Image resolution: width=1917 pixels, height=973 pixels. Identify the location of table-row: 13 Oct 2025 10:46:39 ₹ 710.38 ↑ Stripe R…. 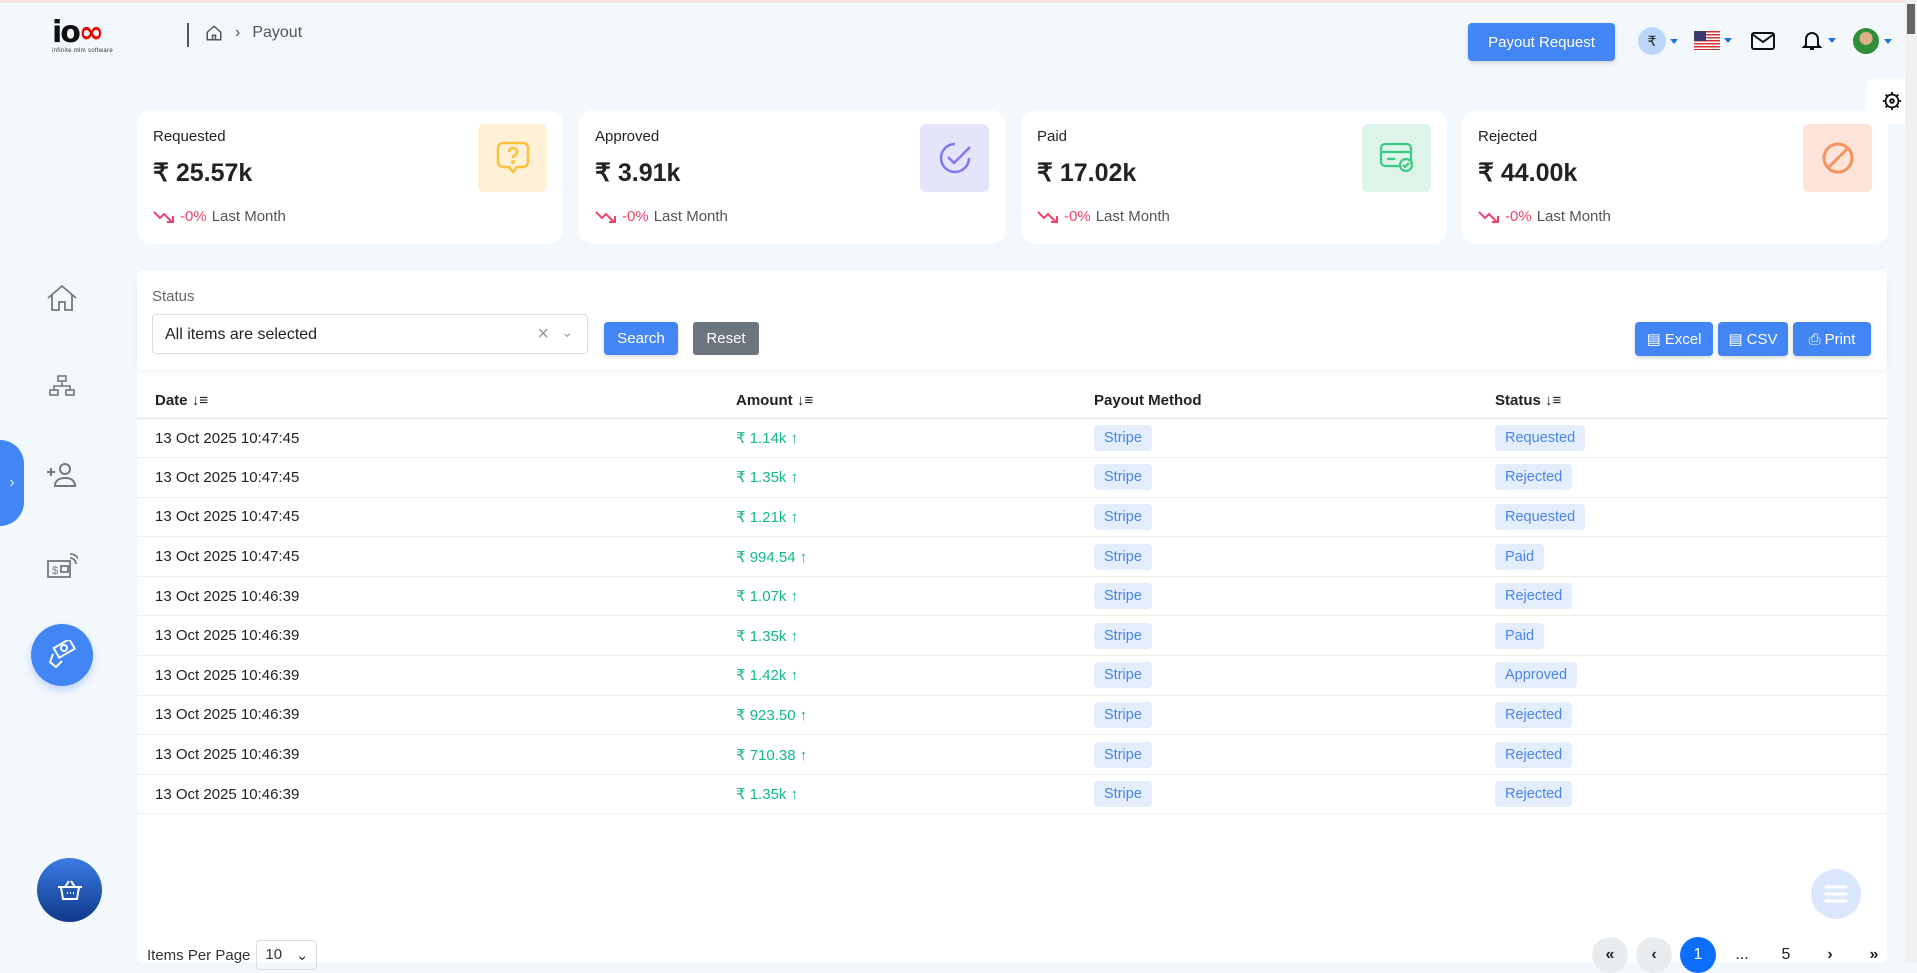
(1012, 754).